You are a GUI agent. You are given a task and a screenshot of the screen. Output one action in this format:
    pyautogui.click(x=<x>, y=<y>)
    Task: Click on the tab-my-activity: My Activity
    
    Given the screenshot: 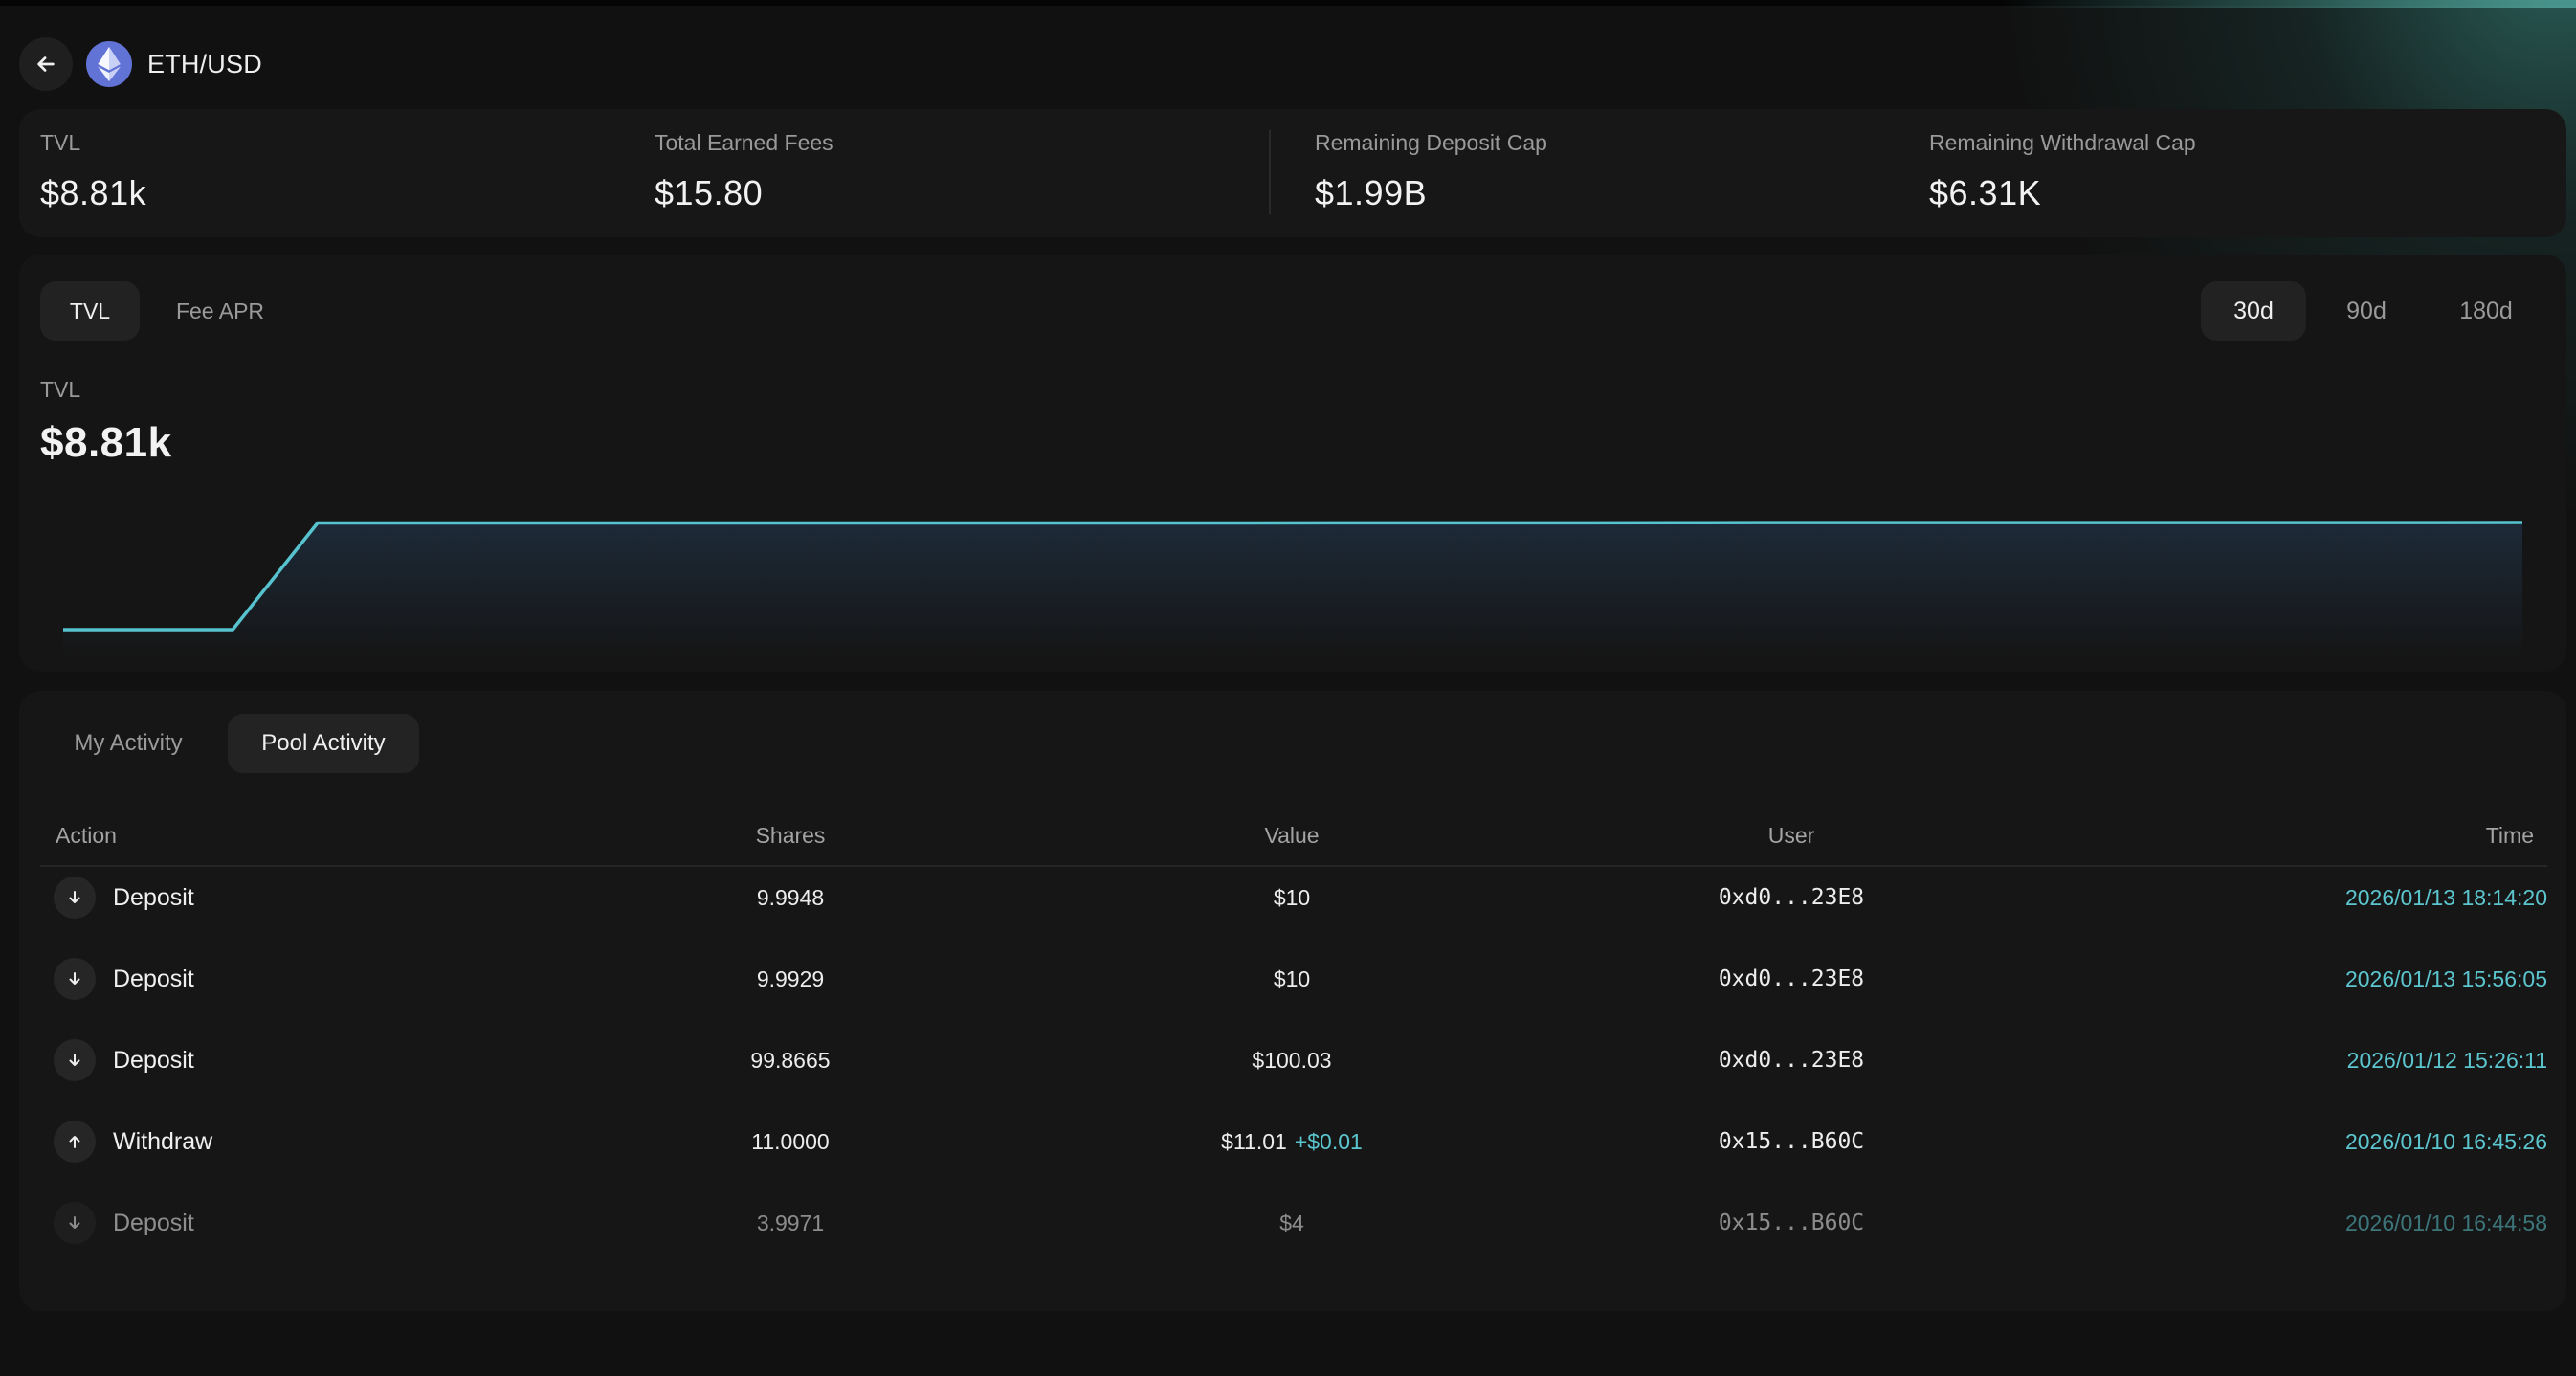 What is the action you would take?
    pyautogui.click(x=128, y=743)
    